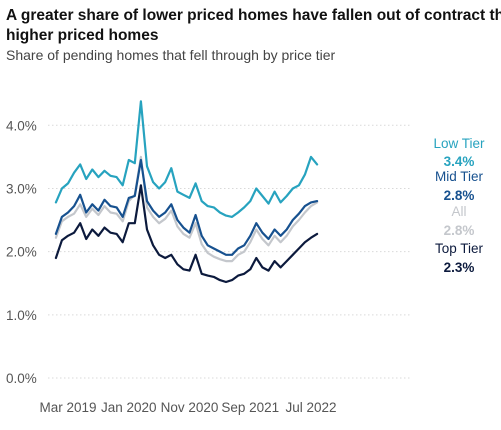 Image resolution: width=501 pixels, height=430 pixels. I want to click on y-tick-label: 2.0%, so click(21, 252).